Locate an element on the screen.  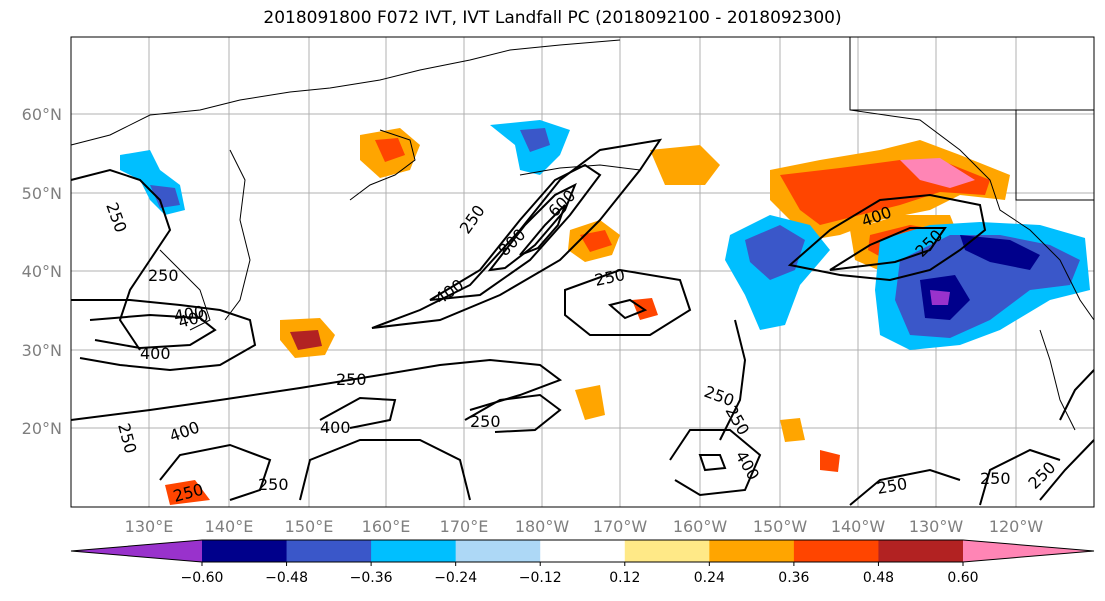
colorbar-tick-label: −0.36 is located at coordinates (371, 578).